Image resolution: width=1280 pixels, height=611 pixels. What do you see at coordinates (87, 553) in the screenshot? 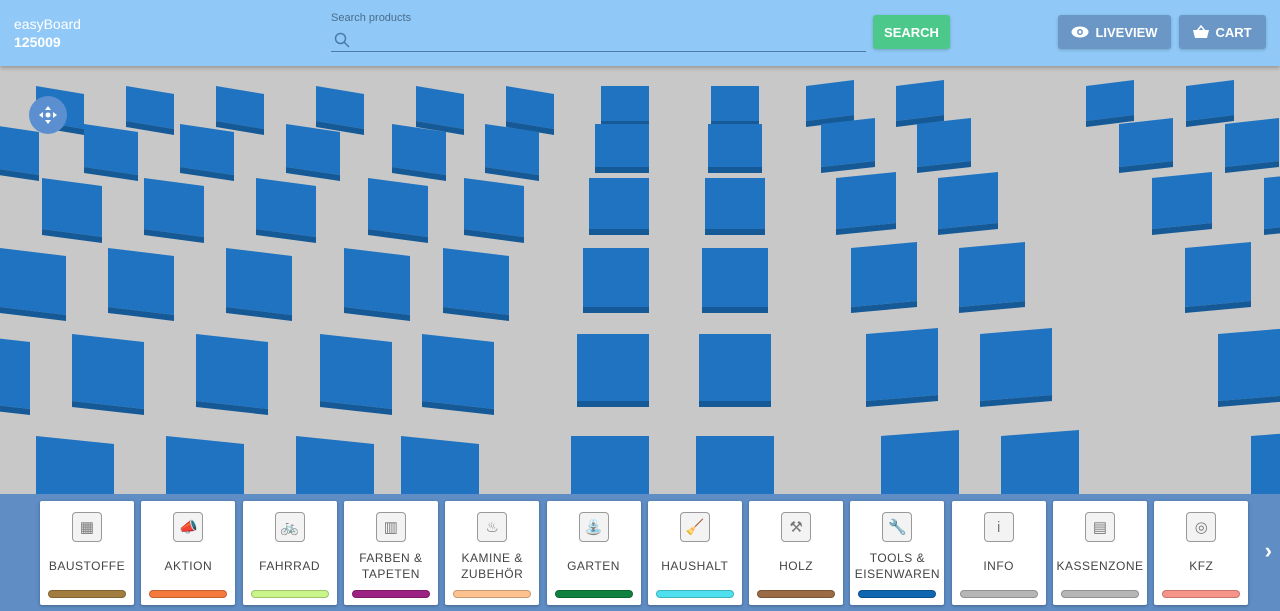
I see `category-card: ▦ BAUSTOFFE` at bounding box center [87, 553].